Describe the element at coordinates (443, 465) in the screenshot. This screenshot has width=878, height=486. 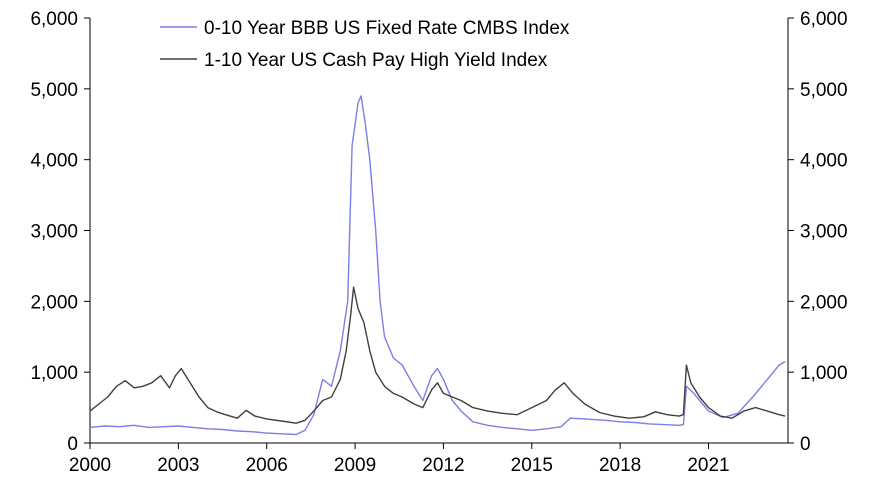
I see `x-tick-label: 2012` at that location.